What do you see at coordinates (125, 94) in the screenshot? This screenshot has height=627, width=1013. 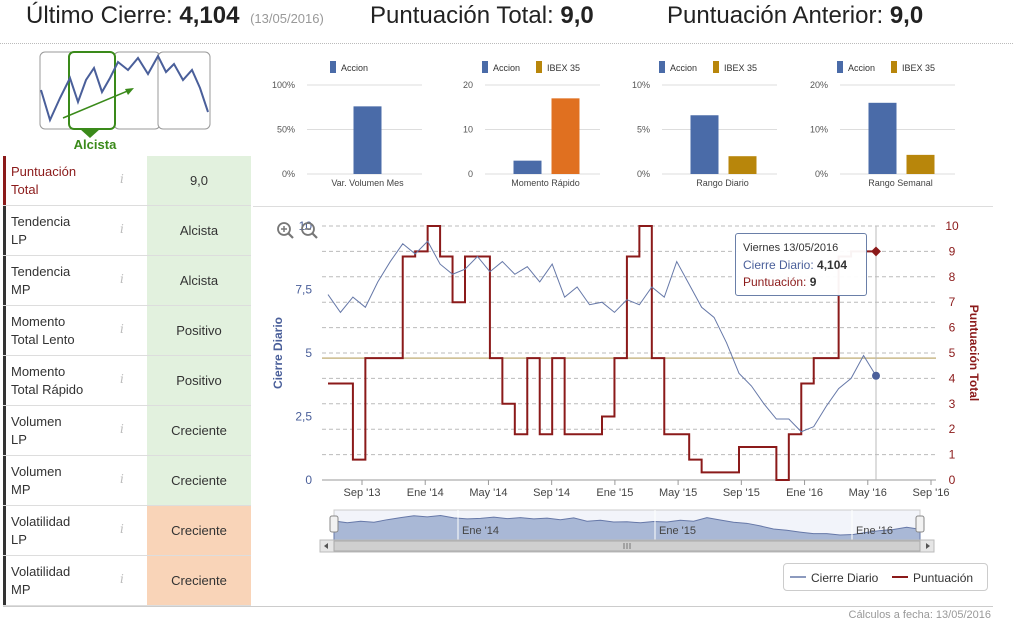 I see `trend-icon` at bounding box center [125, 94].